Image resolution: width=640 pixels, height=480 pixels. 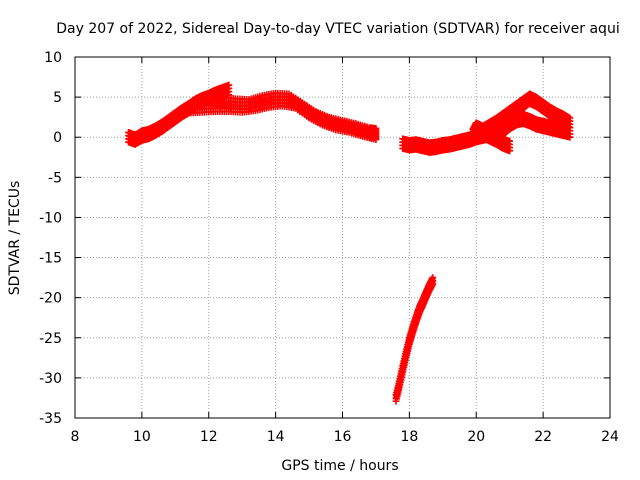 What do you see at coordinates (75, 437) in the screenshot?
I see `x-tick-label: 8` at bounding box center [75, 437].